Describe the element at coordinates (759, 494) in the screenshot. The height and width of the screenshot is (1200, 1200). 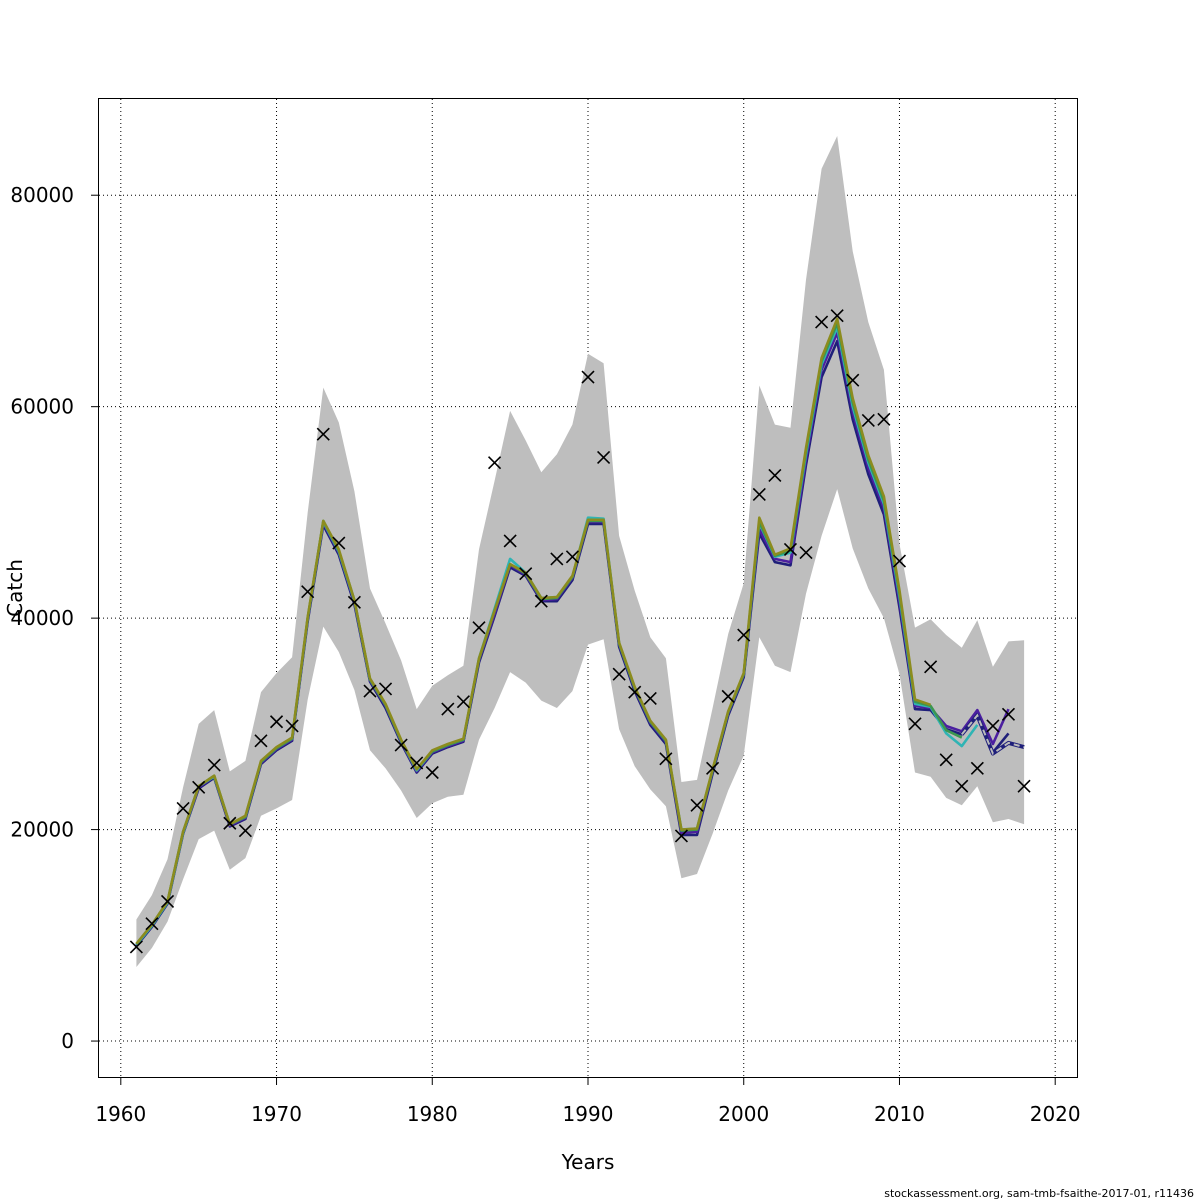
I see `observed-point-2001` at that location.